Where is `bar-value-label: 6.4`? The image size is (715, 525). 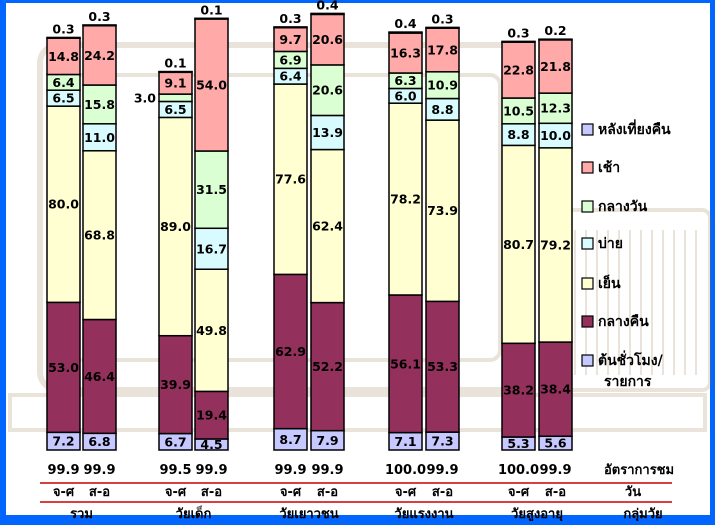 bar-value-label: 6.4 is located at coordinates (63, 82).